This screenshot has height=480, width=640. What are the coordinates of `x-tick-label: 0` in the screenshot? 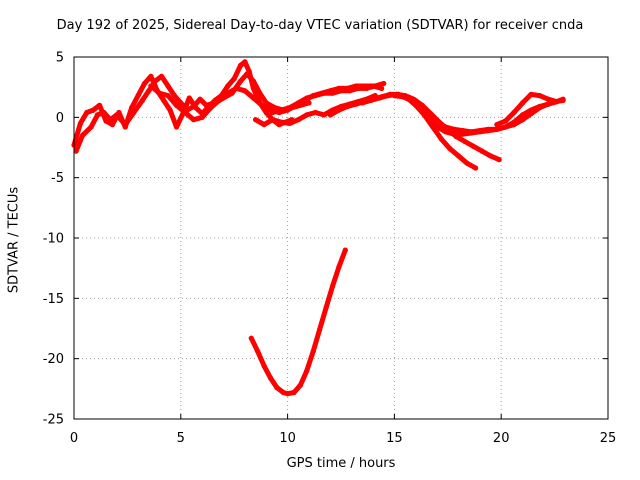 It's located at (74, 438).